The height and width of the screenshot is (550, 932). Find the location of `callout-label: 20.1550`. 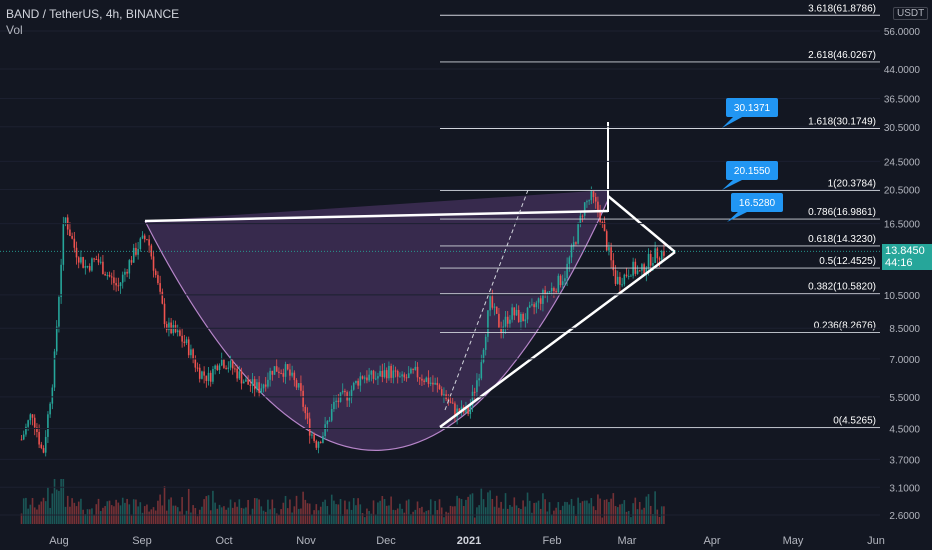

callout-label: 20.1550 is located at coordinates (752, 171).